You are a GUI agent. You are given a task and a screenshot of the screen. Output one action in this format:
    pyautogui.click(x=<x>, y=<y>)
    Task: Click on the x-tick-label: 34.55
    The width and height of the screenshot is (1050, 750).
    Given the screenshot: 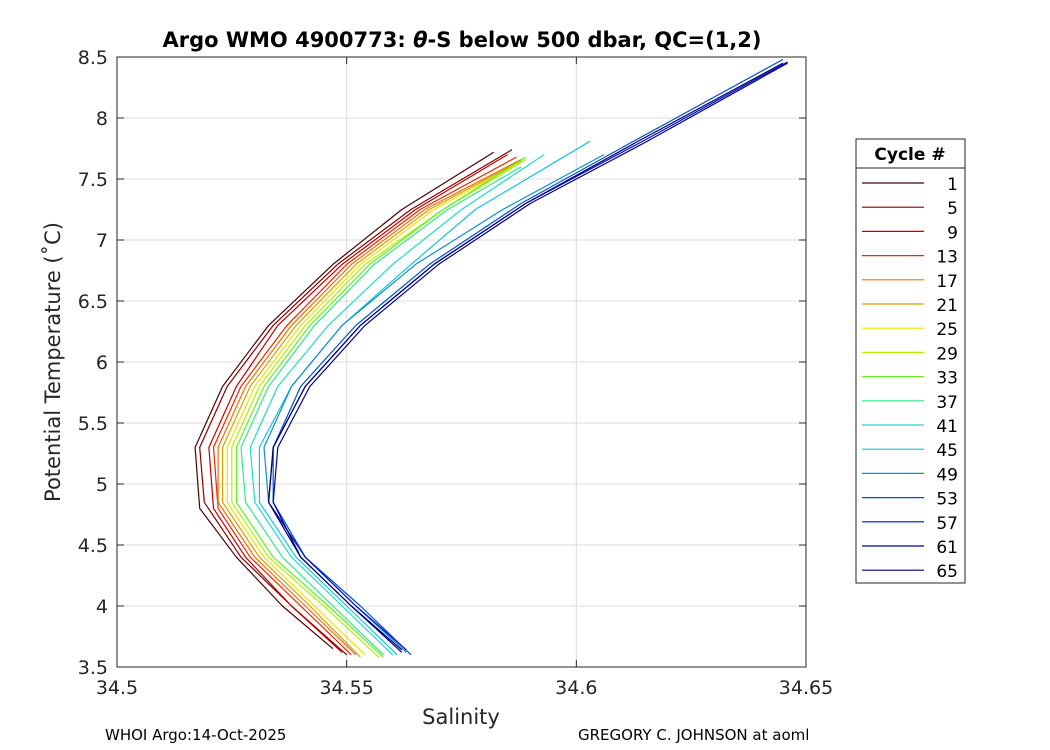 What is the action you would take?
    pyautogui.click(x=346, y=688)
    